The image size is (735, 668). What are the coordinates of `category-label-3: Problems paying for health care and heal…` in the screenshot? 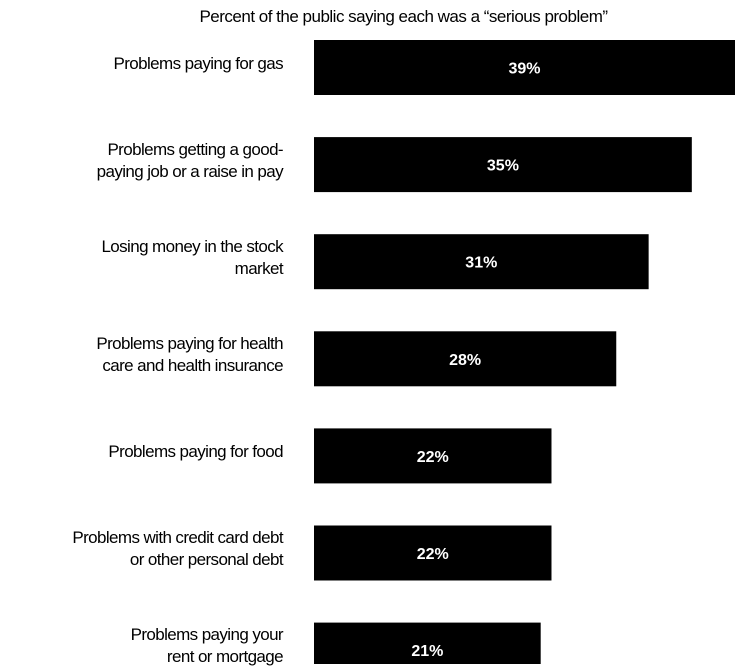 It's located at (189, 354).